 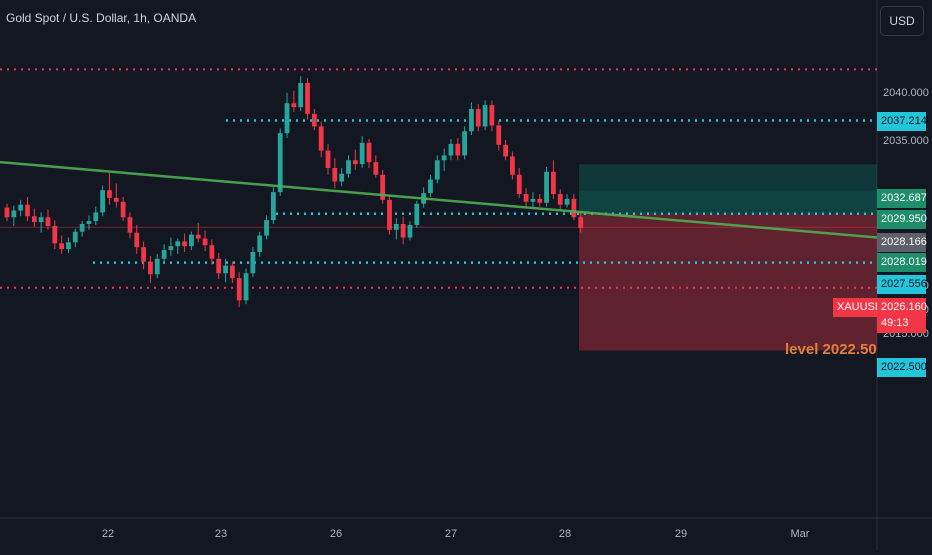 I want to click on price-tag-upper-level: 2037.214, so click(x=902, y=121).